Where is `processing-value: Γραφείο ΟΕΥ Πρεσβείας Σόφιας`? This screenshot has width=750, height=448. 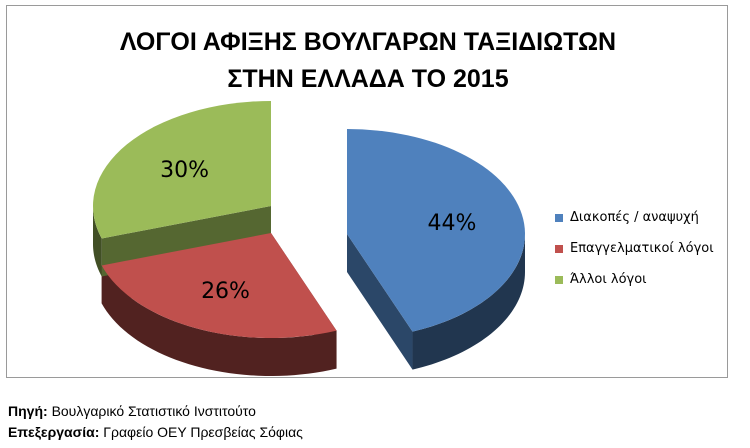
processing-value: Γραφείο ΟΕΥ Πρεσβείας Σόφιας is located at coordinates (203, 432).